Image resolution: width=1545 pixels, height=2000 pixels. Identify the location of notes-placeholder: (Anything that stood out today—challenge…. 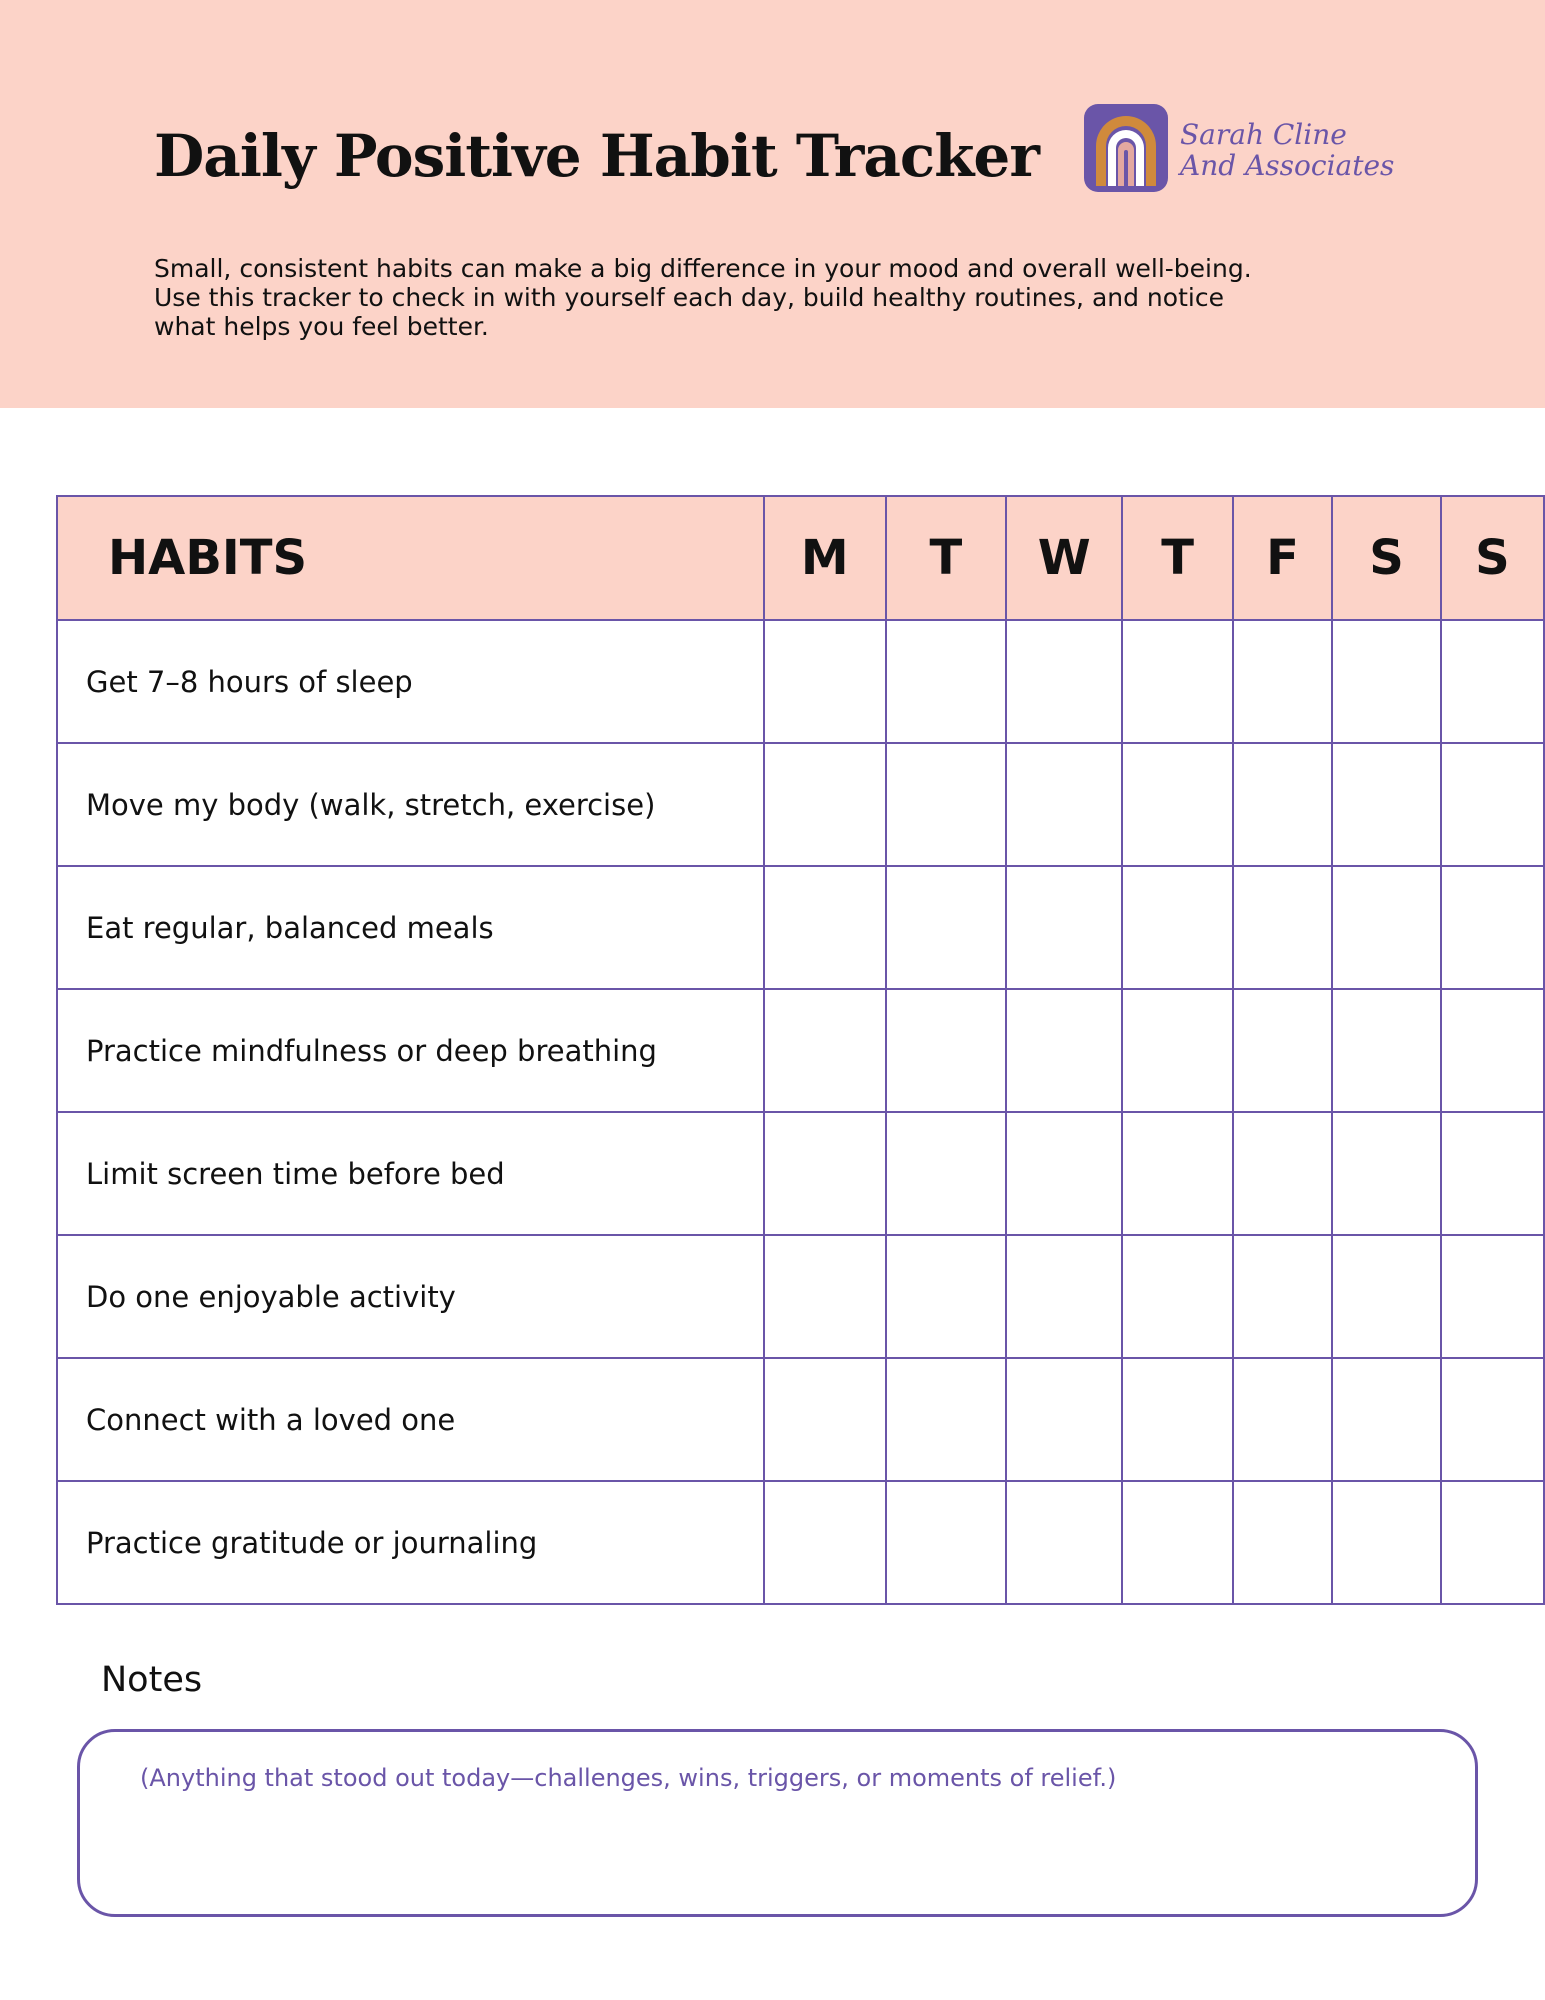
(628, 1778).